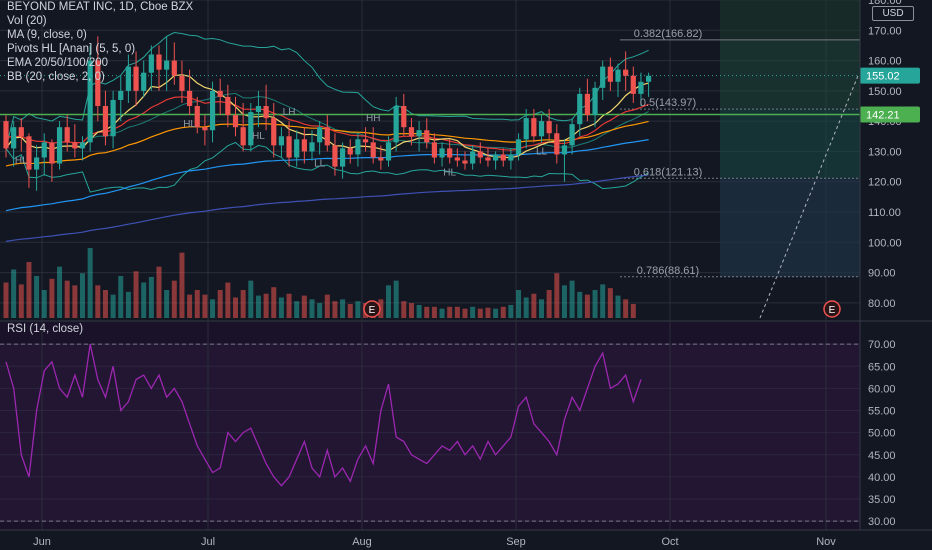 This screenshot has height=550, width=932. What do you see at coordinates (56, 77) in the screenshot?
I see `legend-bb: BB (20, close, 2, 0)` at bounding box center [56, 77].